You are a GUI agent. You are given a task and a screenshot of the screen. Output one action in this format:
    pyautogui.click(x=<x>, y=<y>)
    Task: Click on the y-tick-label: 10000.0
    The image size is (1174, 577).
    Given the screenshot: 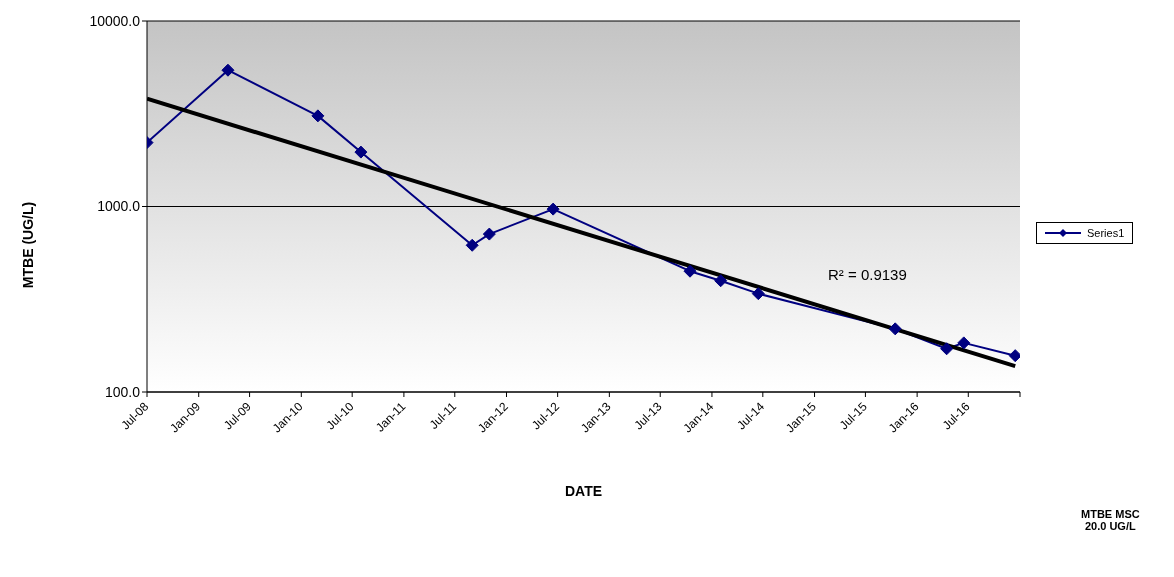 What is the action you would take?
    pyautogui.click(x=115, y=20)
    